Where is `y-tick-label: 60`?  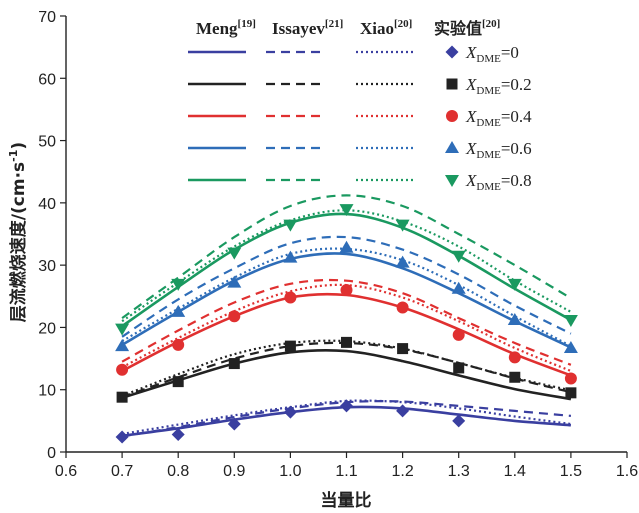
y-tick-label: 60 is located at coordinates (47, 79).